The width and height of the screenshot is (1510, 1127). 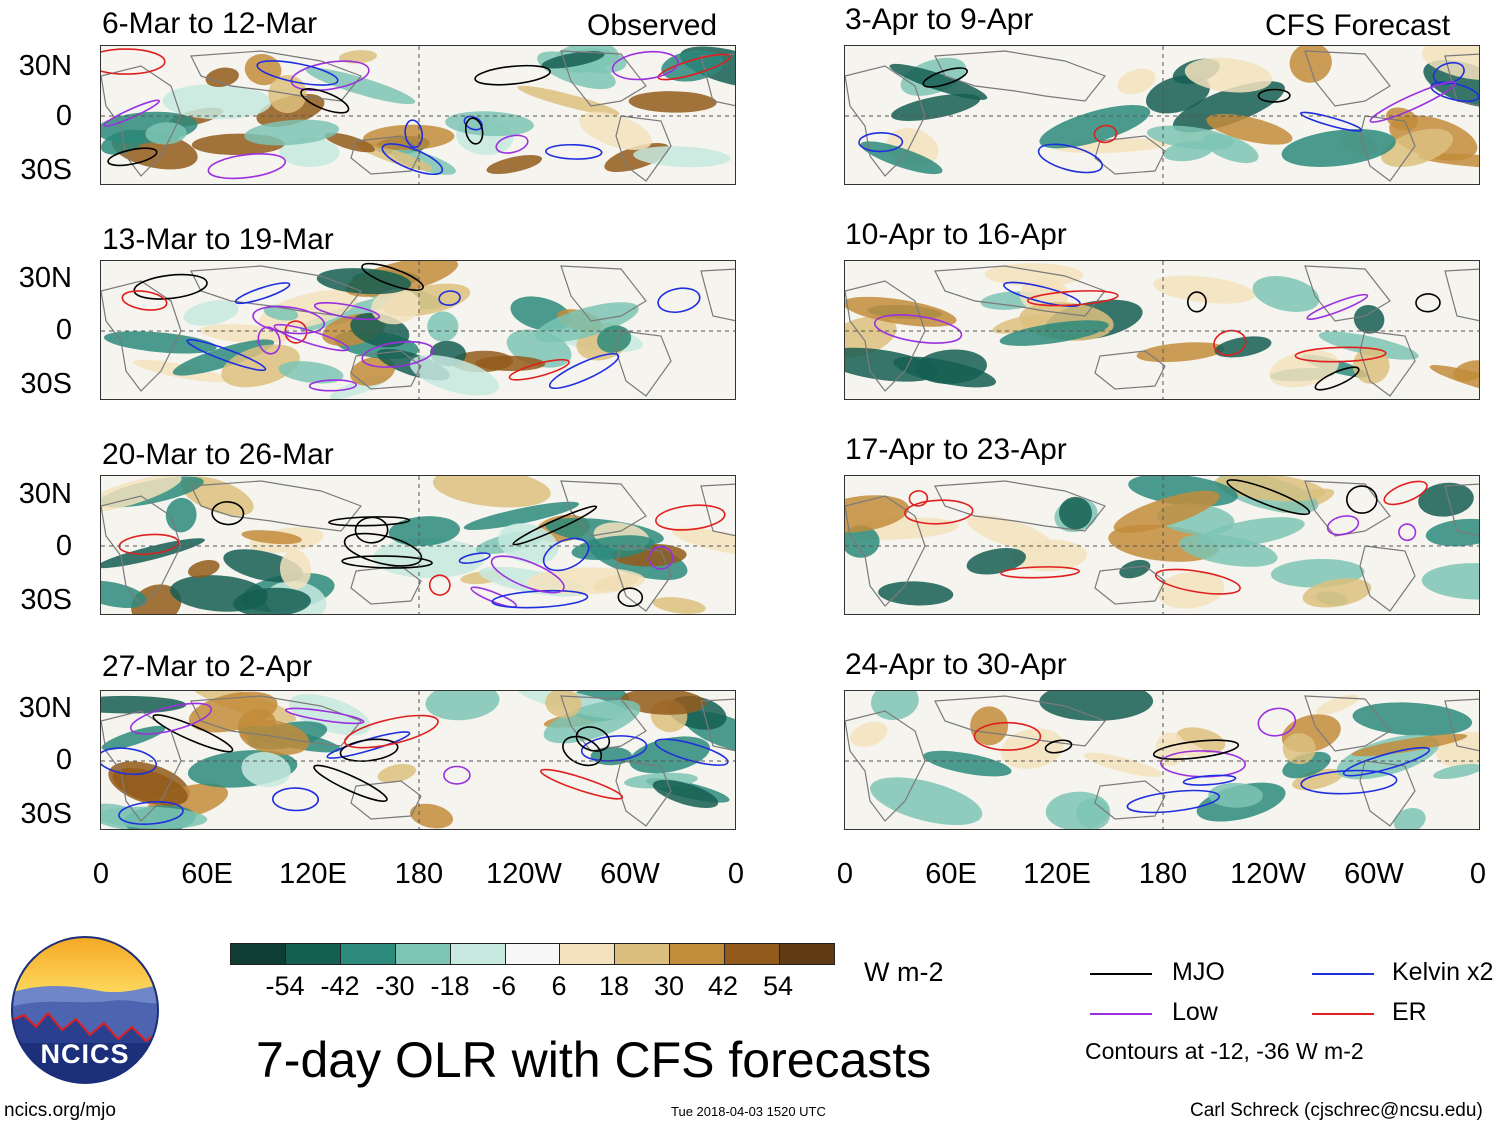 I want to click on colorbar-tick: -6, so click(x=504, y=986).